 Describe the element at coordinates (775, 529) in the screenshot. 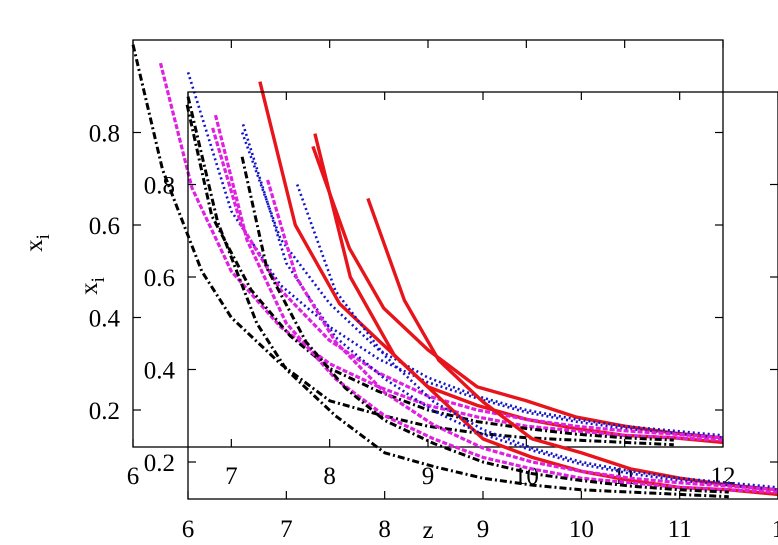

I see `x-tick-label: 1` at that location.